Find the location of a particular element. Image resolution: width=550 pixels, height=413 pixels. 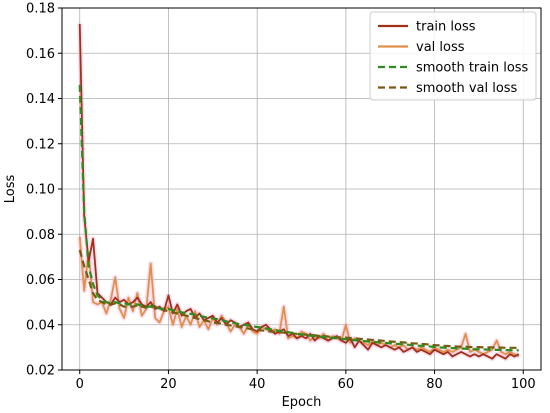

y-tick-label: 0.04 is located at coordinates (40, 325).